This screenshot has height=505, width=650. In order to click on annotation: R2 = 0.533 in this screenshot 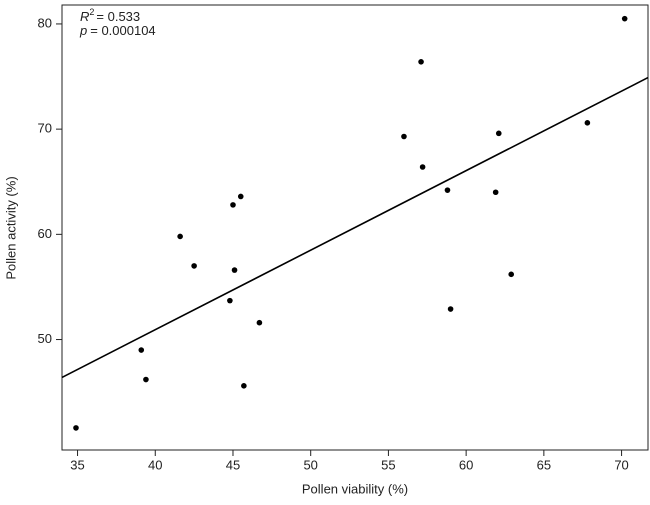, I will do `click(110, 15)`.